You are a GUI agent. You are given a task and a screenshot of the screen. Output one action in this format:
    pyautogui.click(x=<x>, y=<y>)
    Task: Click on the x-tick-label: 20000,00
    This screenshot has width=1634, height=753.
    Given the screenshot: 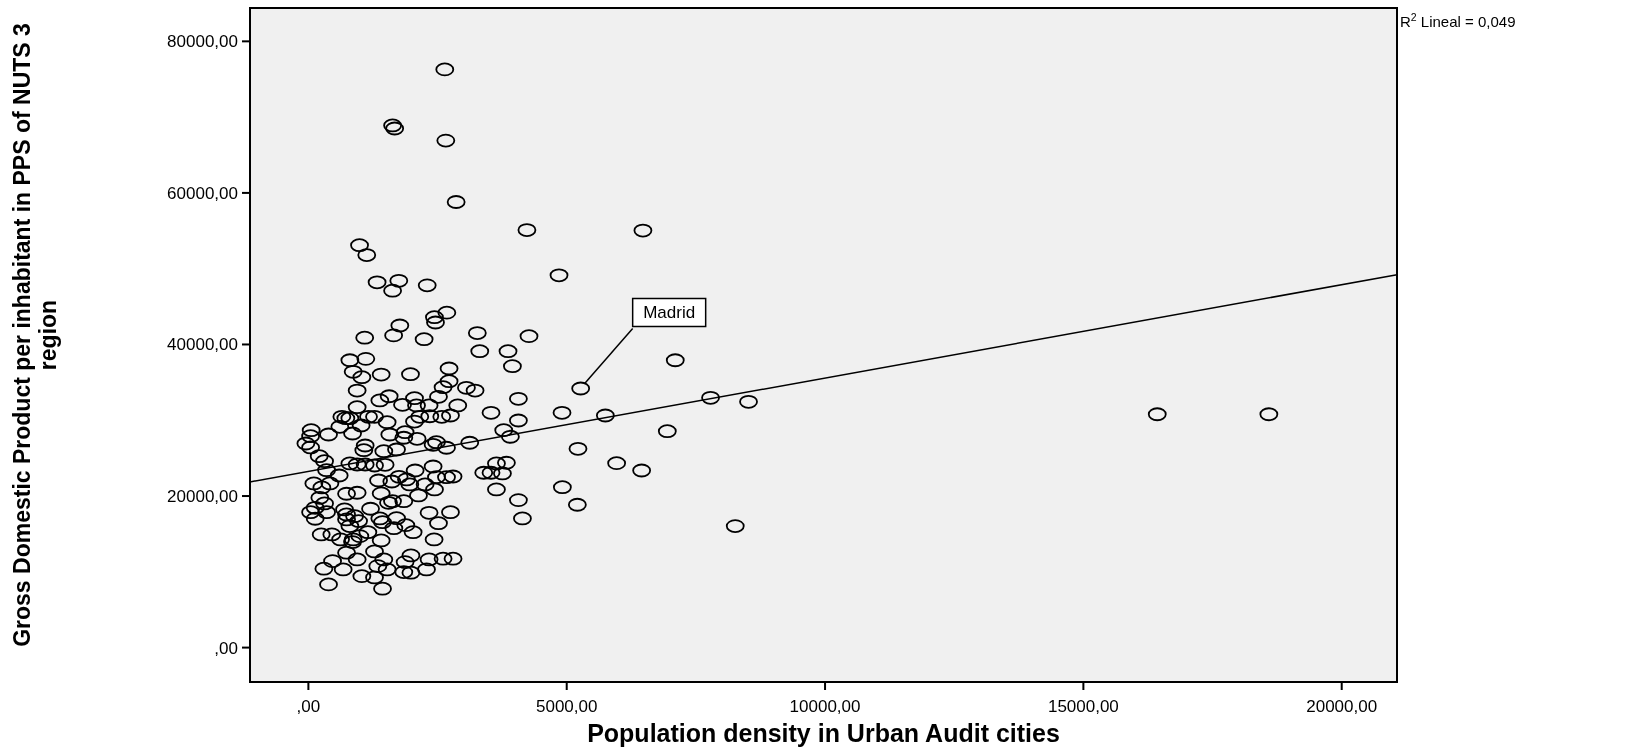 What is the action you would take?
    pyautogui.click(x=1342, y=706)
    